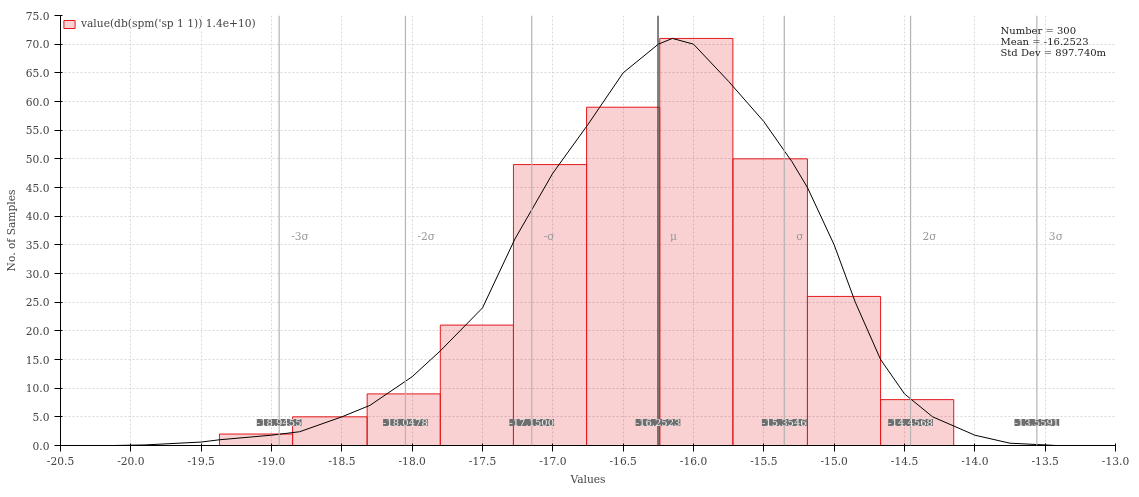 This screenshot has height=497, width=1139. What do you see at coordinates (764, 461) in the screenshot?
I see `x-tick-label: -15.5` at bounding box center [764, 461].